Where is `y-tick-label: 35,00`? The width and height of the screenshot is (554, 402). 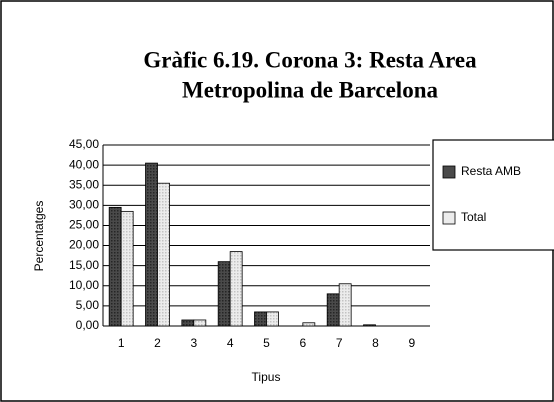 y-tick-label: 35,00 is located at coordinates (84, 184).